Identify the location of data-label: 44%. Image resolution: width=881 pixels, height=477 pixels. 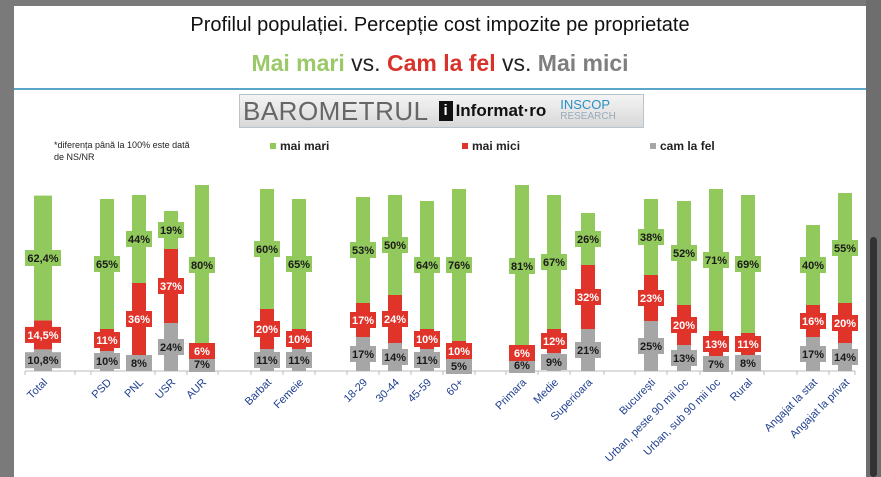
(139, 240).